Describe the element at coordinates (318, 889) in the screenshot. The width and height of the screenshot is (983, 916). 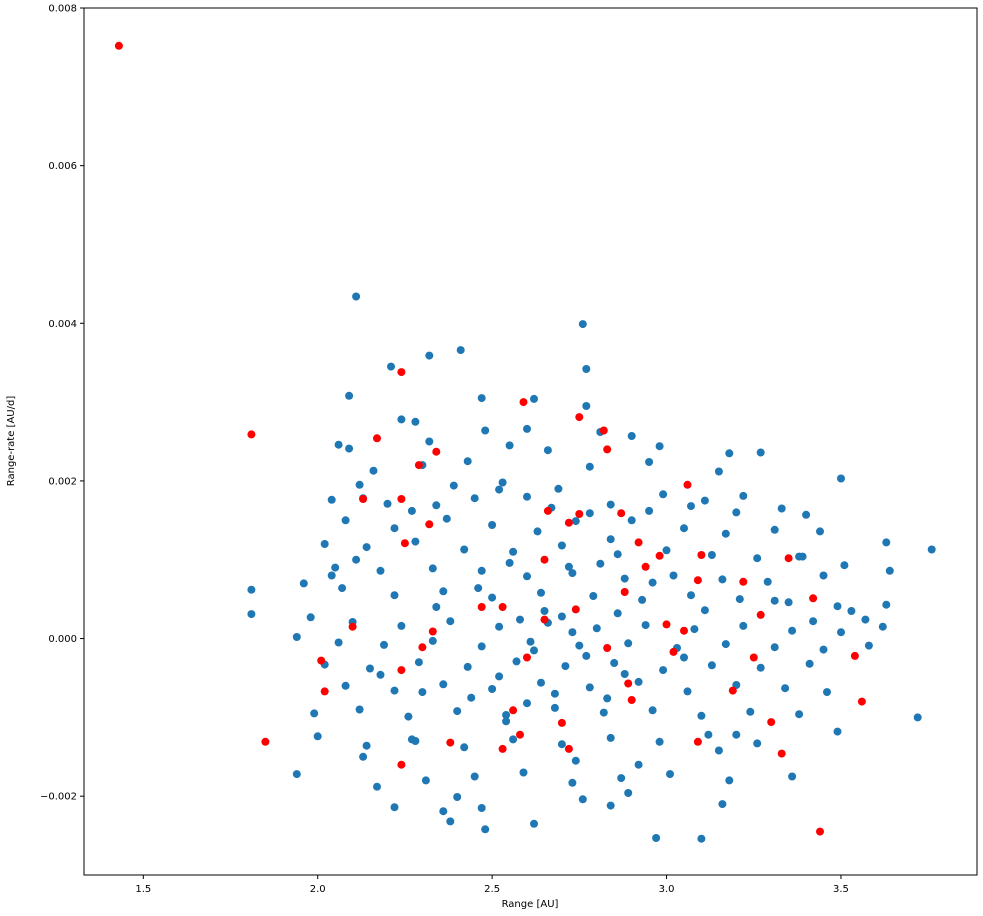
I see `x-tick-label: 2.0` at that location.